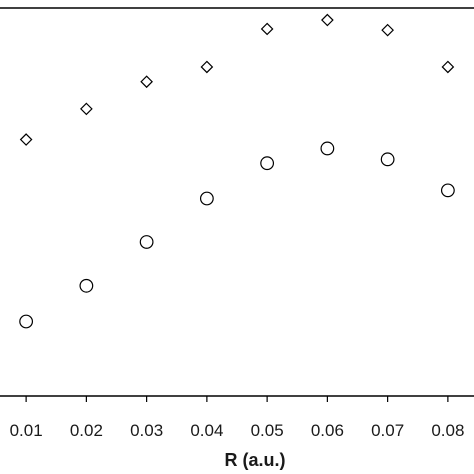  Describe the element at coordinates (255, 460) in the screenshot. I see `x-axis-label: R (a.u.)` at that location.